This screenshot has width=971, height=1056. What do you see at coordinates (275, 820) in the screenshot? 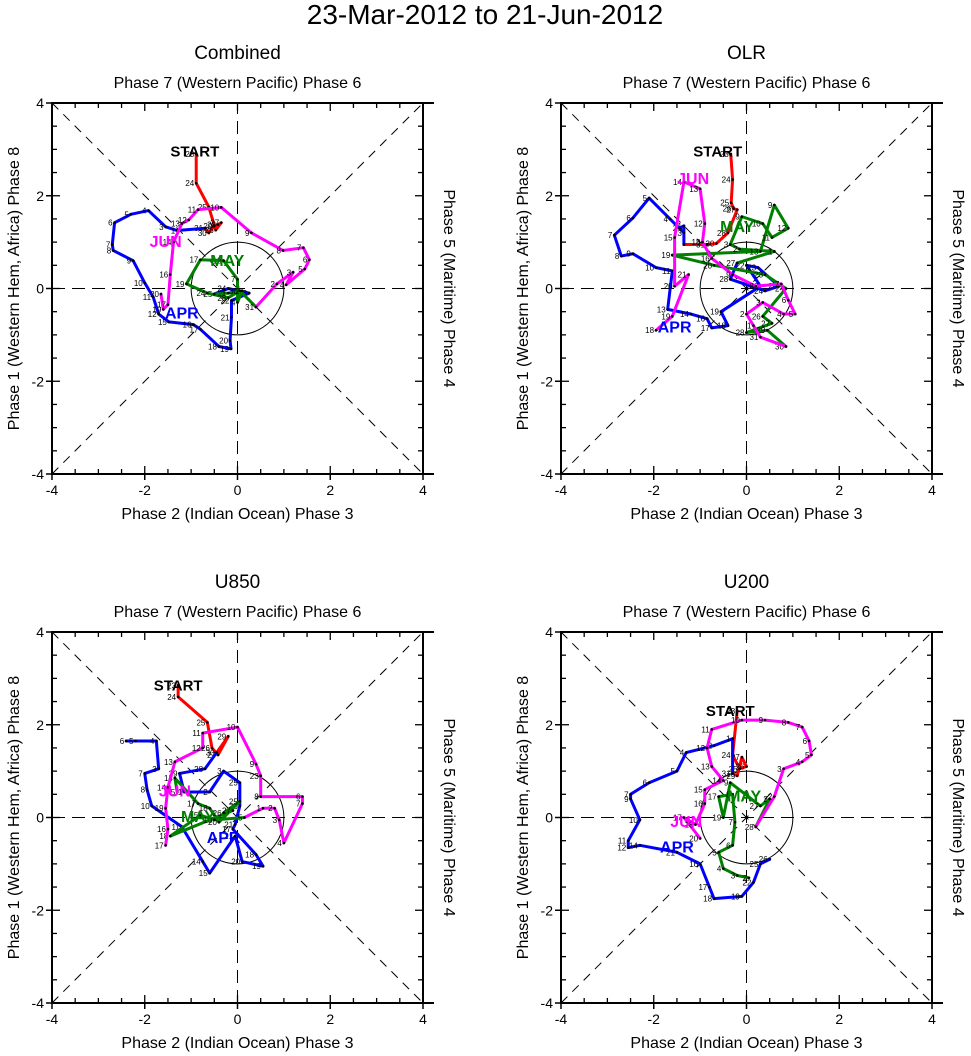
I see `day-label: 3` at bounding box center [275, 820].